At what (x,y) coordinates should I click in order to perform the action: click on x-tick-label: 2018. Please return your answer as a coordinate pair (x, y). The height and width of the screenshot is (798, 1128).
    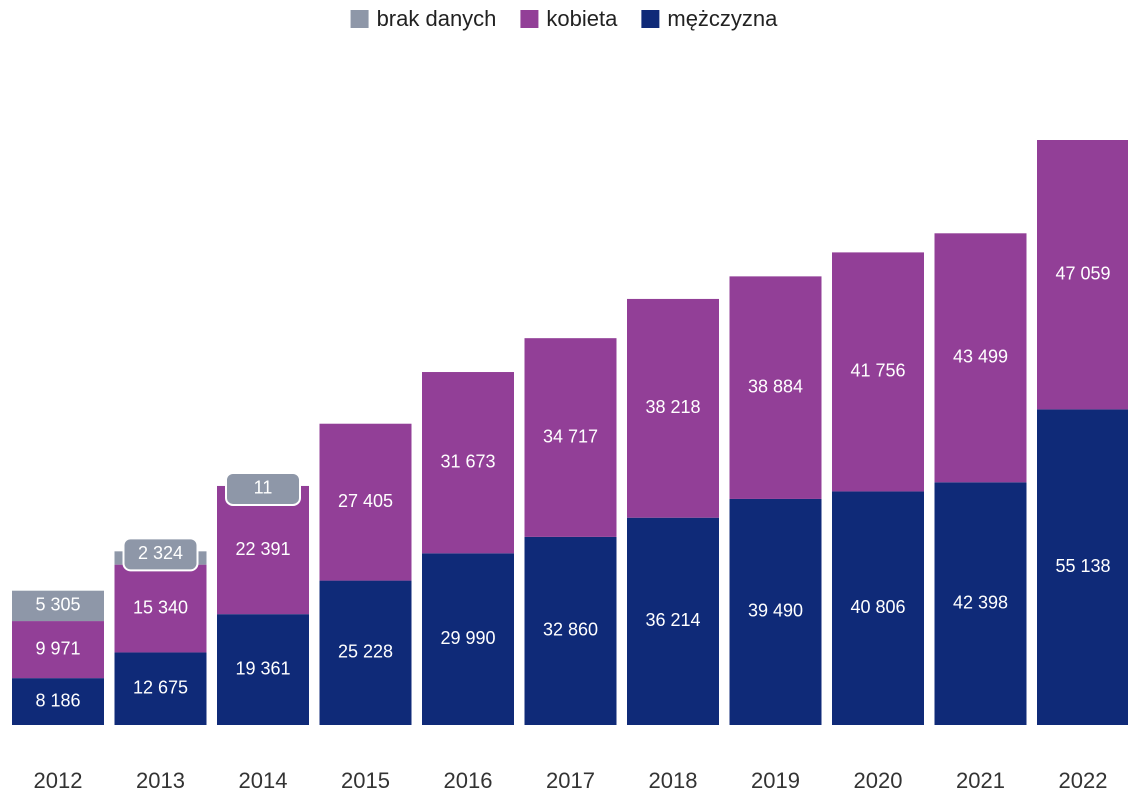
    Looking at the image, I should click on (673, 780).